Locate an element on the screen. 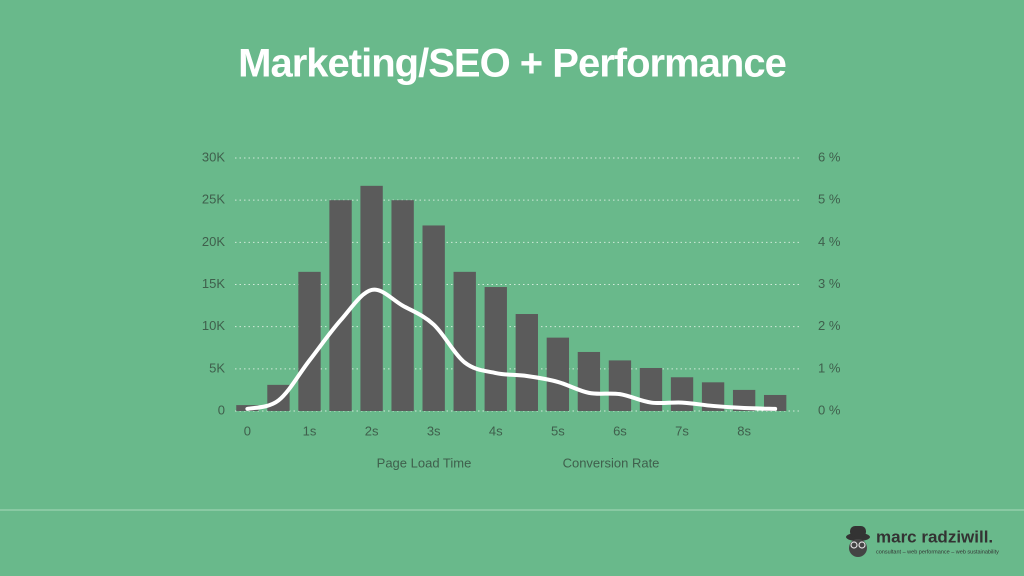  legend-label: Conversion Rate is located at coordinates (611, 462).